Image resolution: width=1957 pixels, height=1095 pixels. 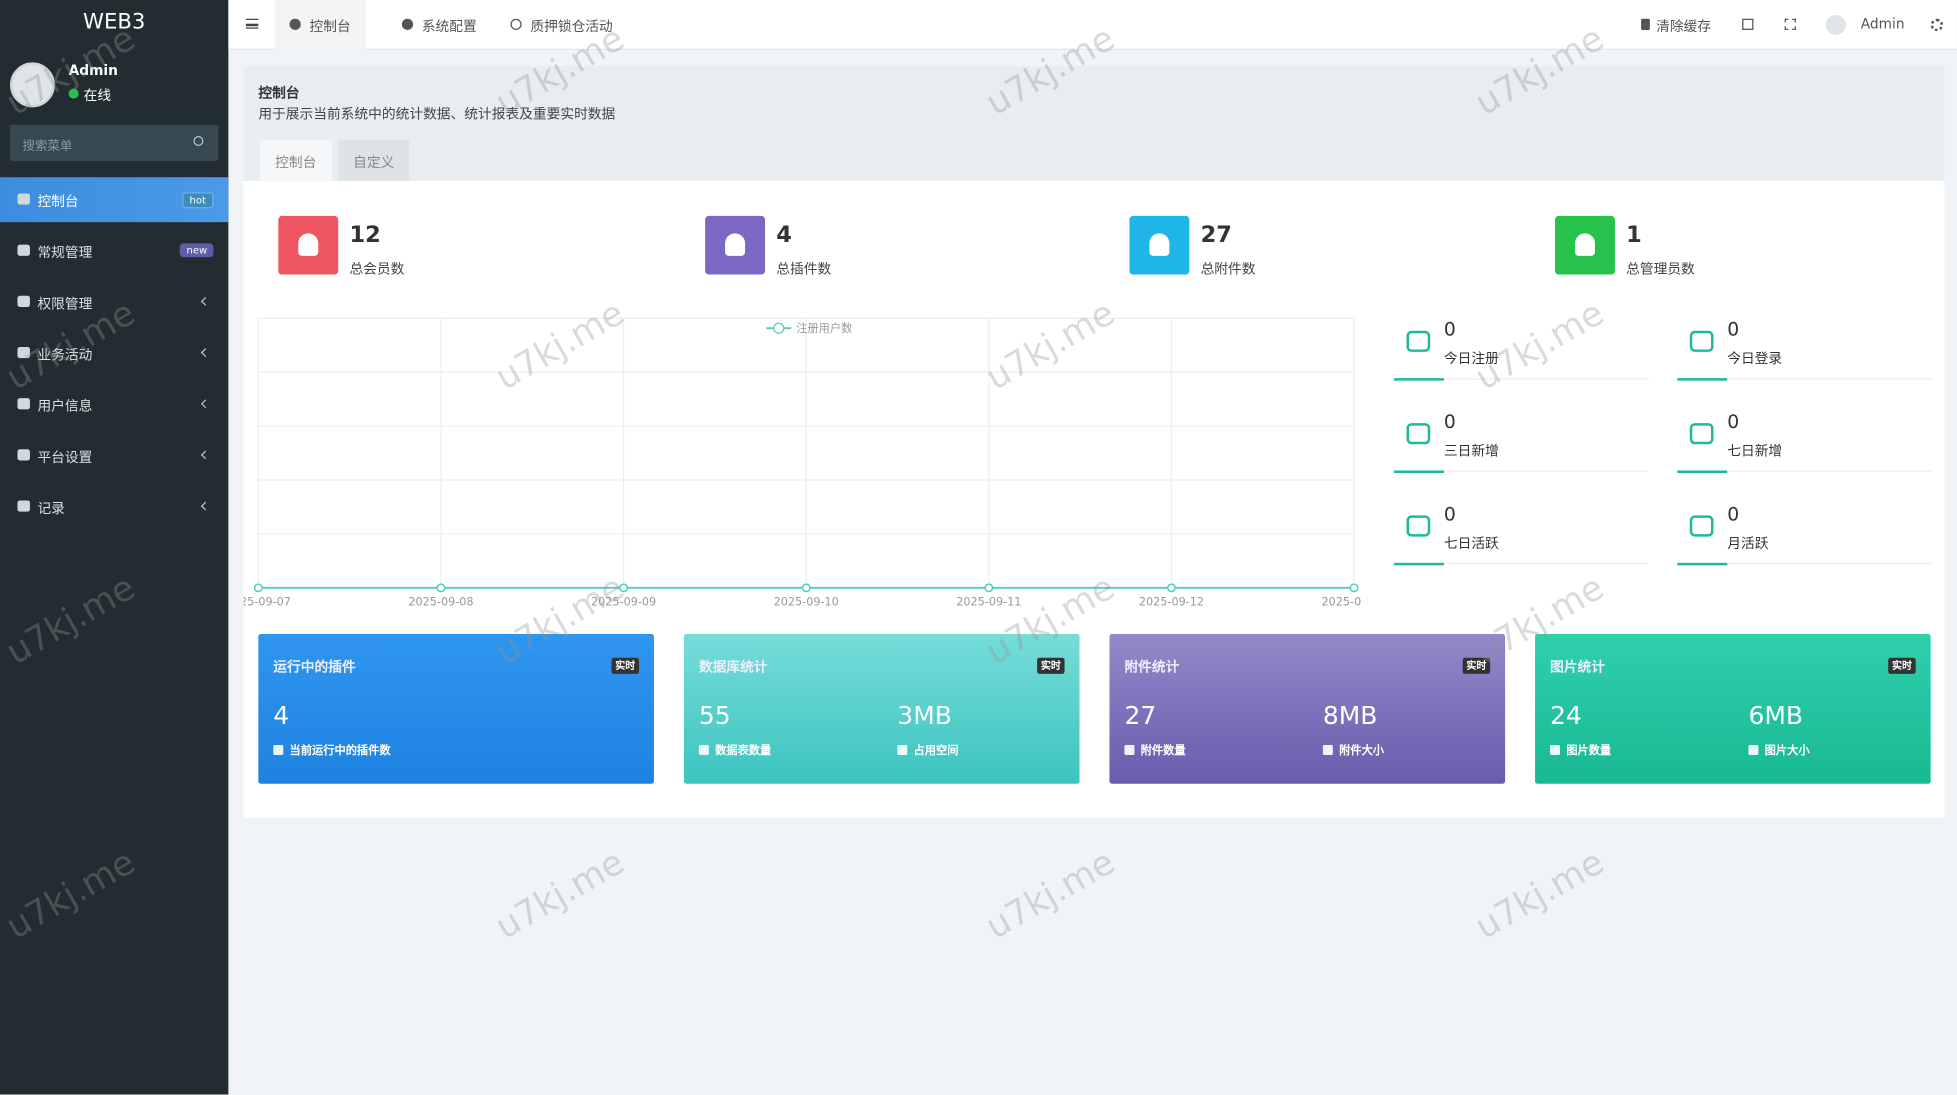 What do you see at coordinates (1350, 715) in the screenshot?
I see `card-value: 8MB` at bounding box center [1350, 715].